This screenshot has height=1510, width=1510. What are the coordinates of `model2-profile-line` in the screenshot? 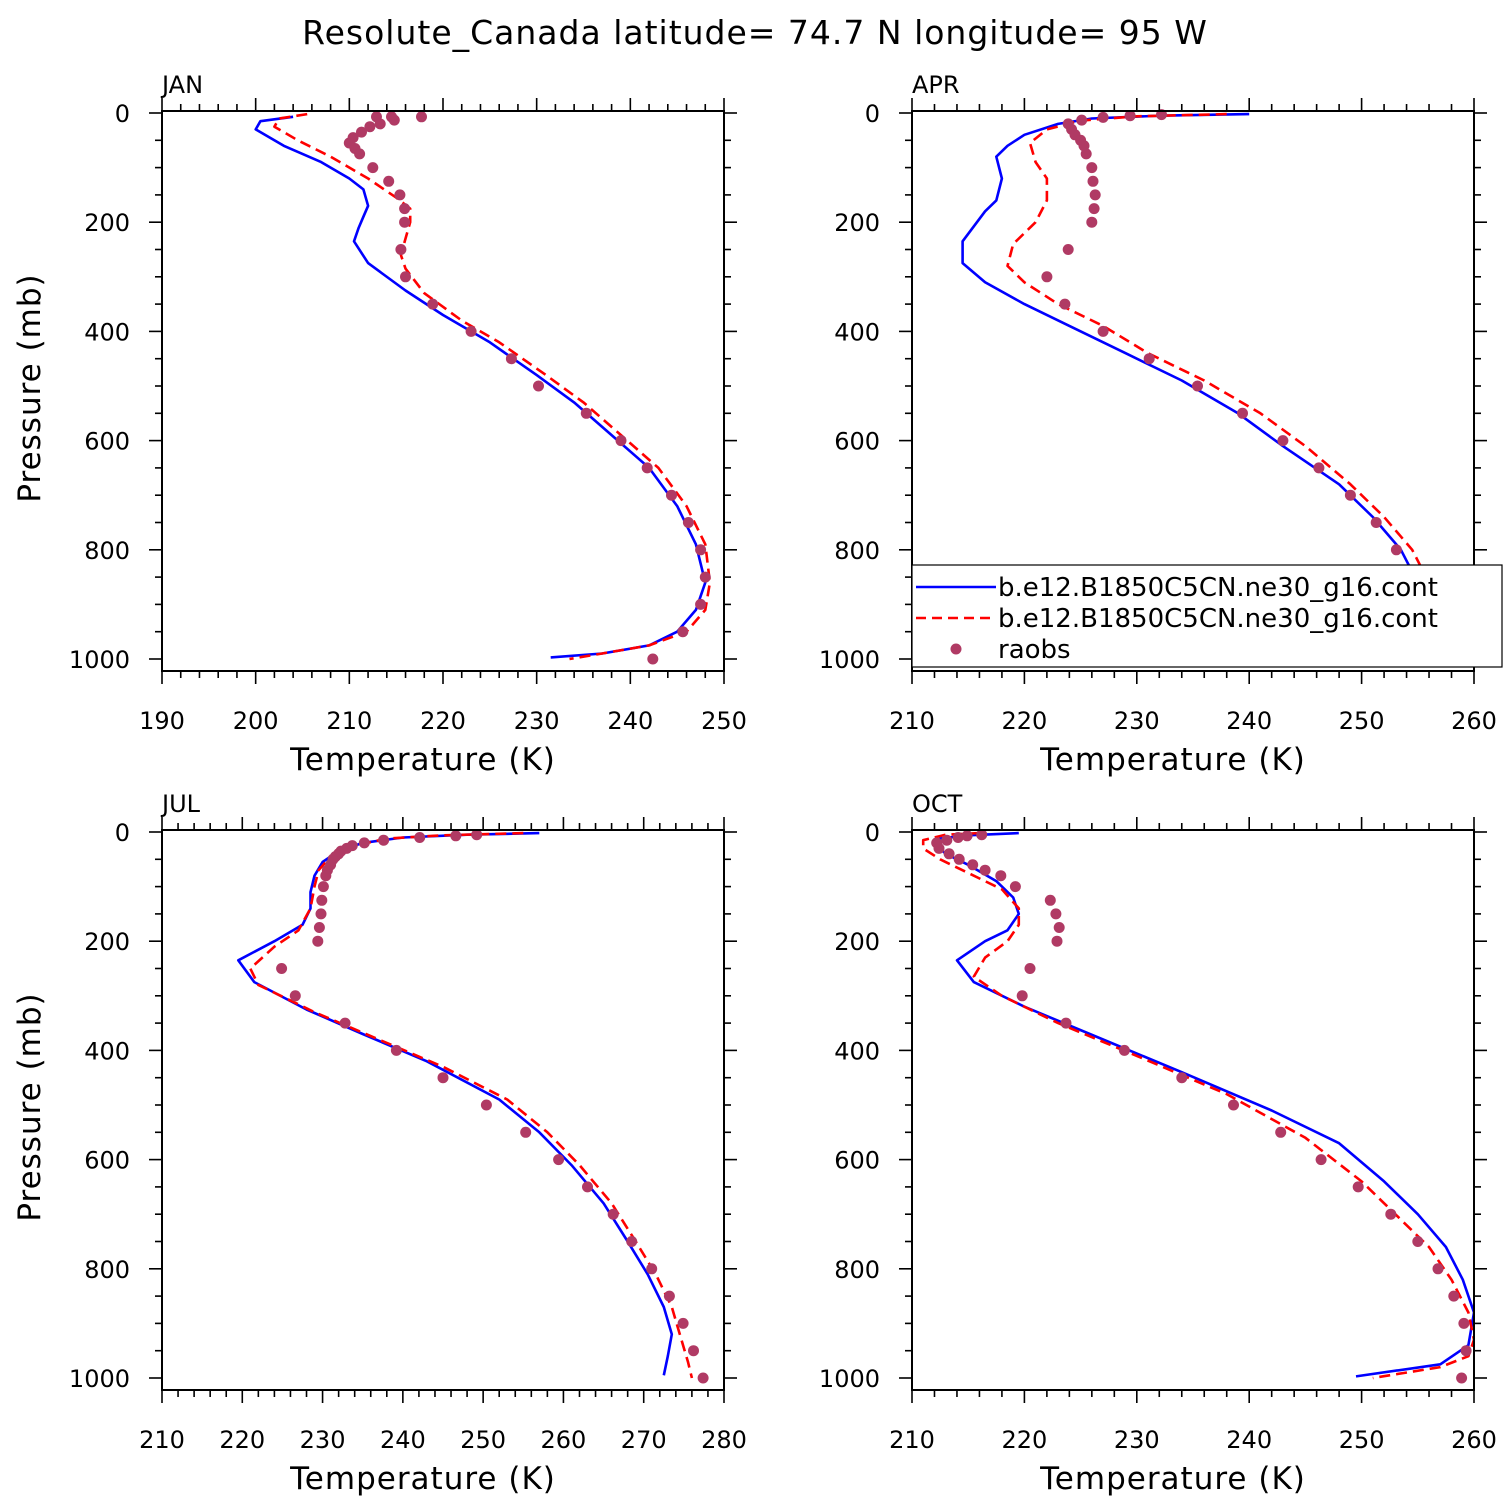 It's located at (1197, 1105).